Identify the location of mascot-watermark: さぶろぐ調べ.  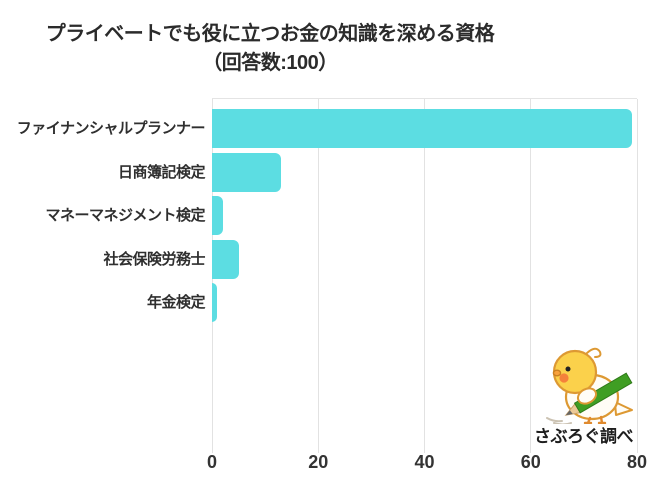
(583, 395).